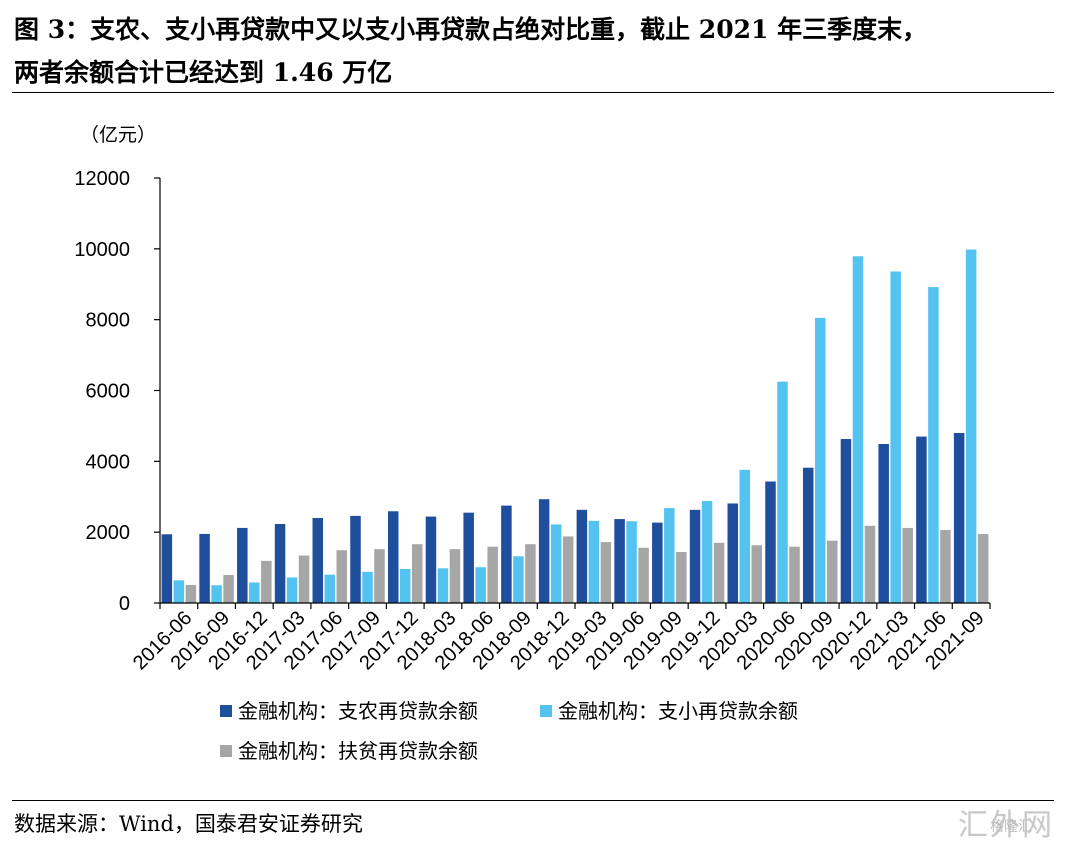 The image size is (1080, 850). What do you see at coordinates (118, 135) in the screenshot?
I see `y-axis-unit-label: （亿元）` at bounding box center [118, 135].